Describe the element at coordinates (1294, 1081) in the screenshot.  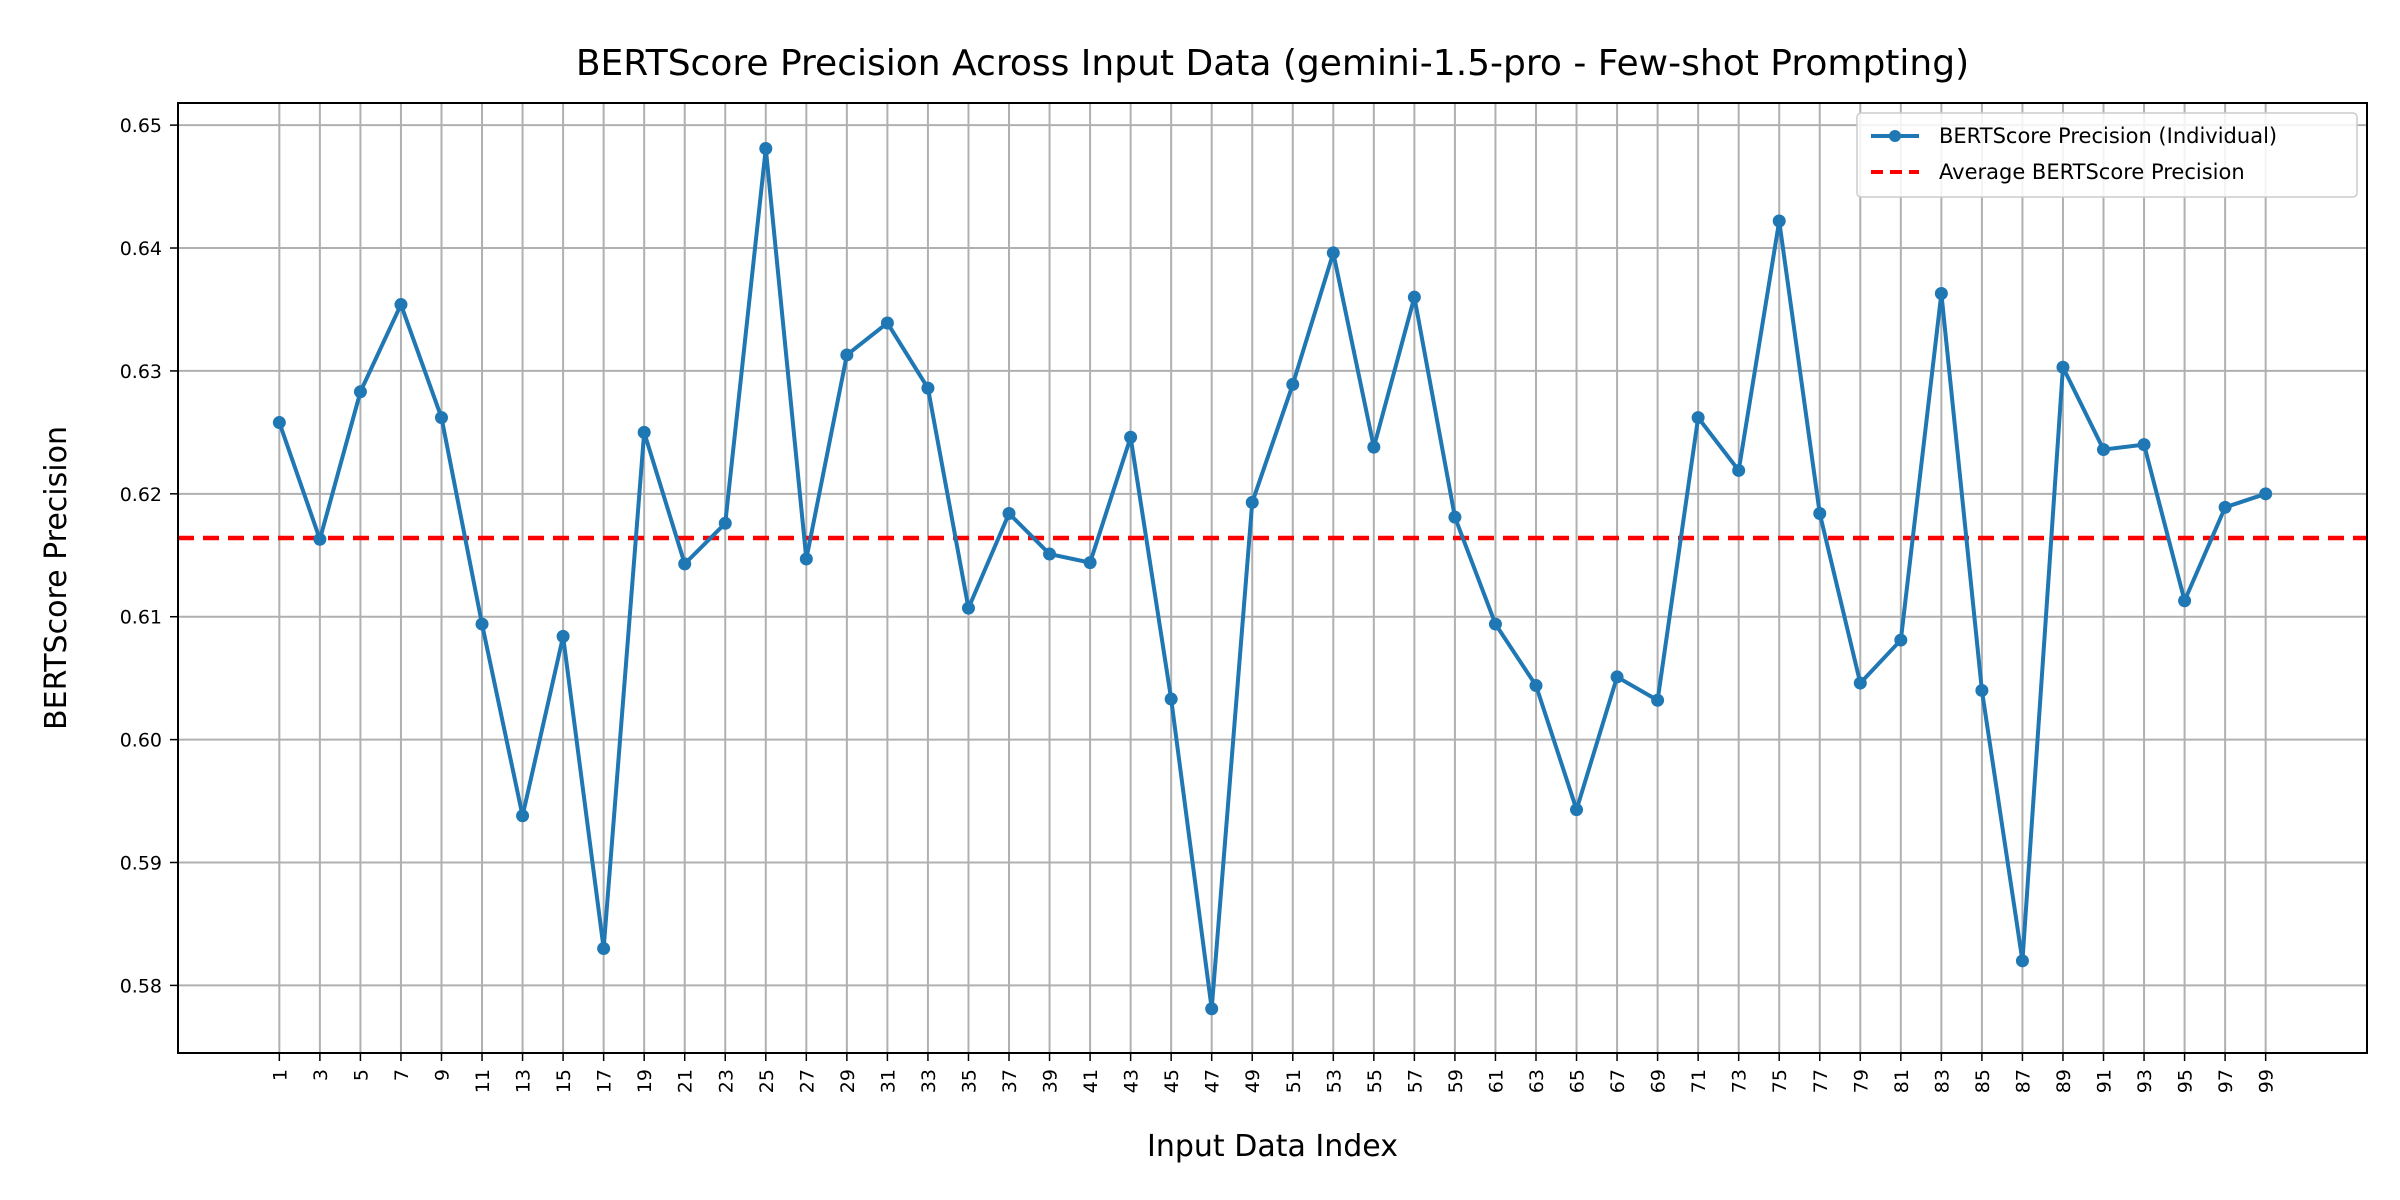
I see `x-tick-label: 51` at that location.